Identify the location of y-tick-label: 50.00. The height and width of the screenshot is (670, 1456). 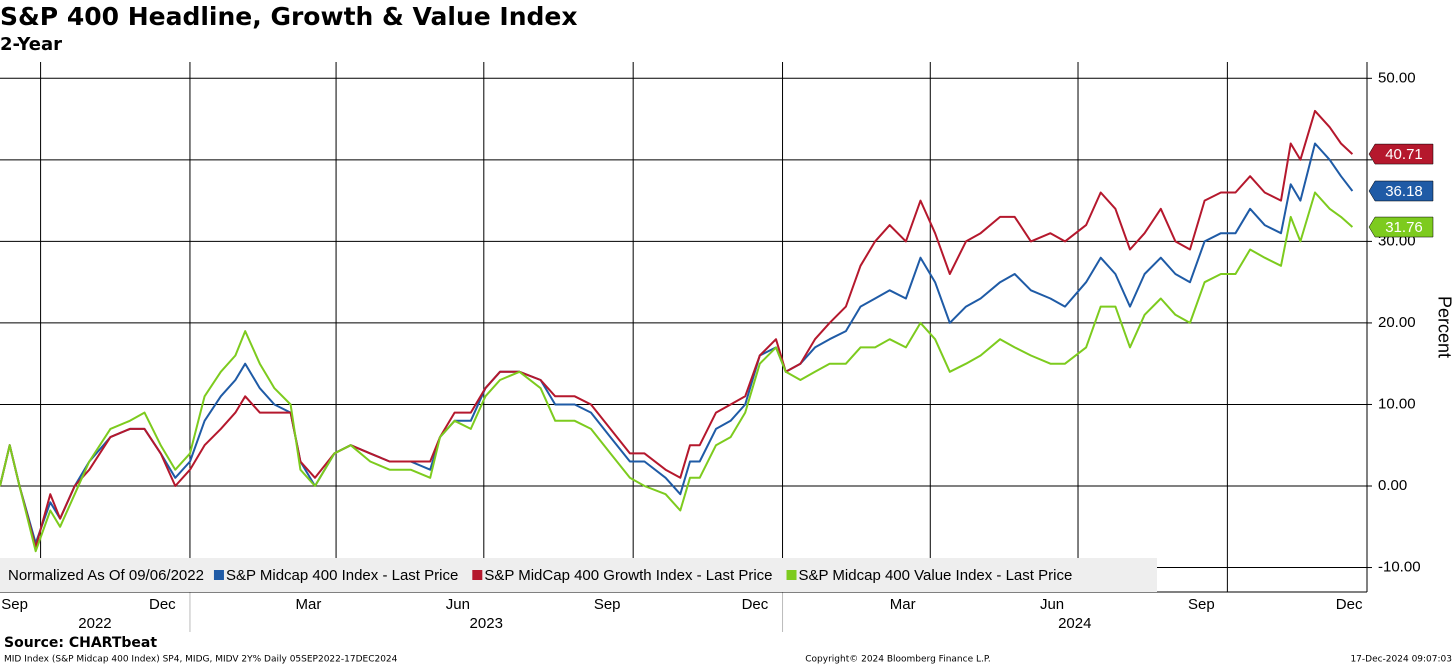
(1397, 77).